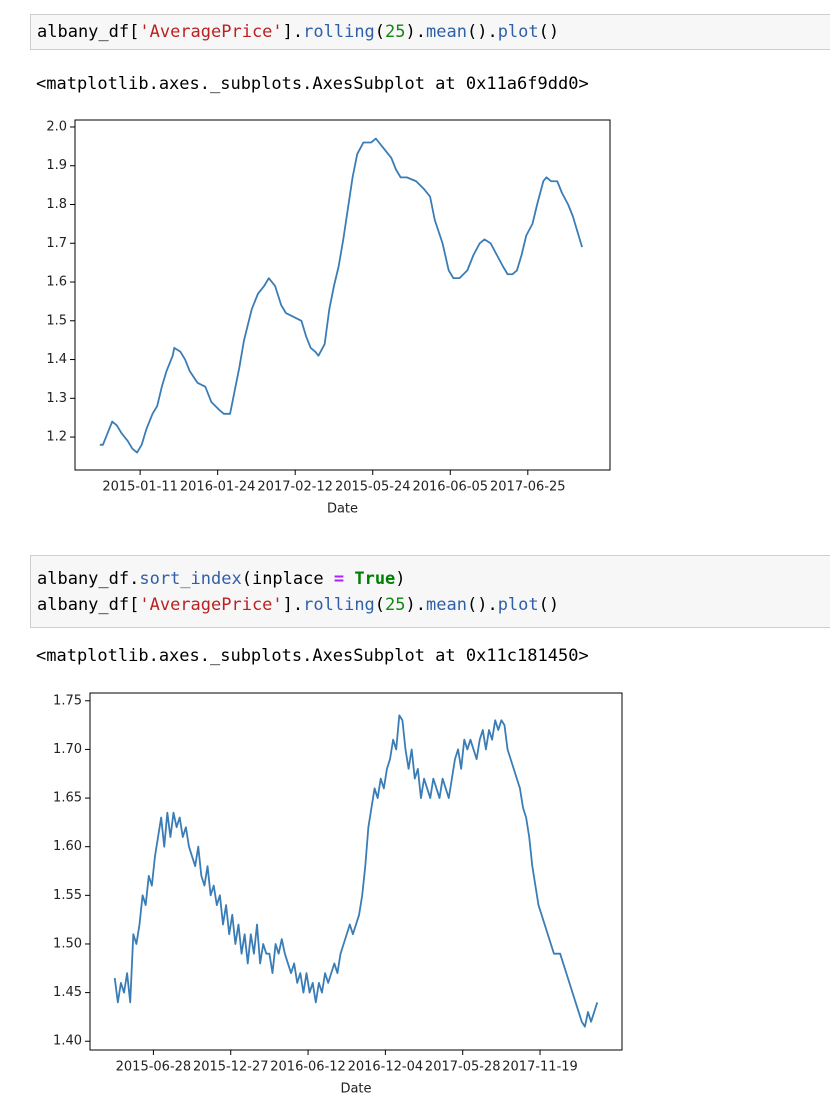 The height and width of the screenshot is (1106, 832). Describe the element at coordinates (67, 943) in the screenshot. I see `y-tick-label: 1.50` at that location.